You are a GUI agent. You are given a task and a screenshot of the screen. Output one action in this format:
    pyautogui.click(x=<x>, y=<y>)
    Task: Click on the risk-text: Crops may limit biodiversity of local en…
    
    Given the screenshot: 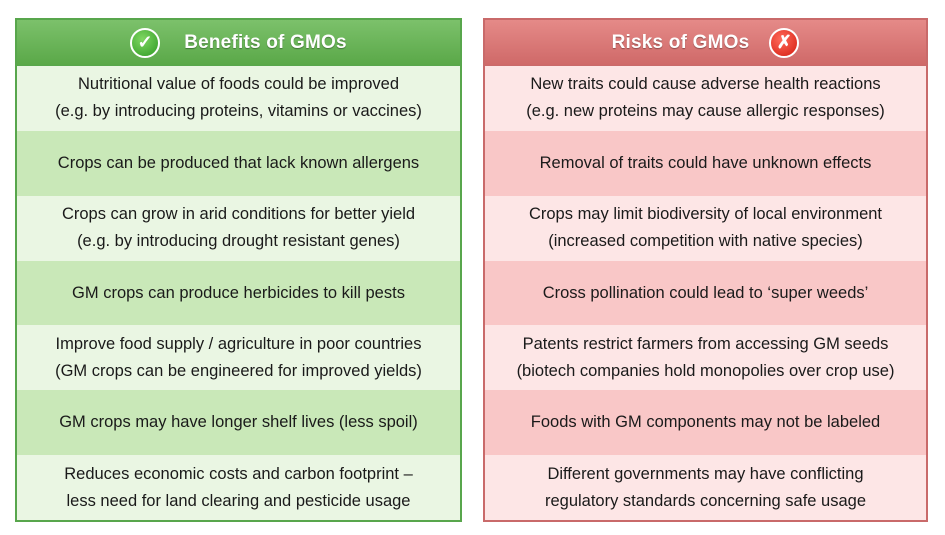 What is the action you would take?
    pyautogui.click(x=705, y=214)
    